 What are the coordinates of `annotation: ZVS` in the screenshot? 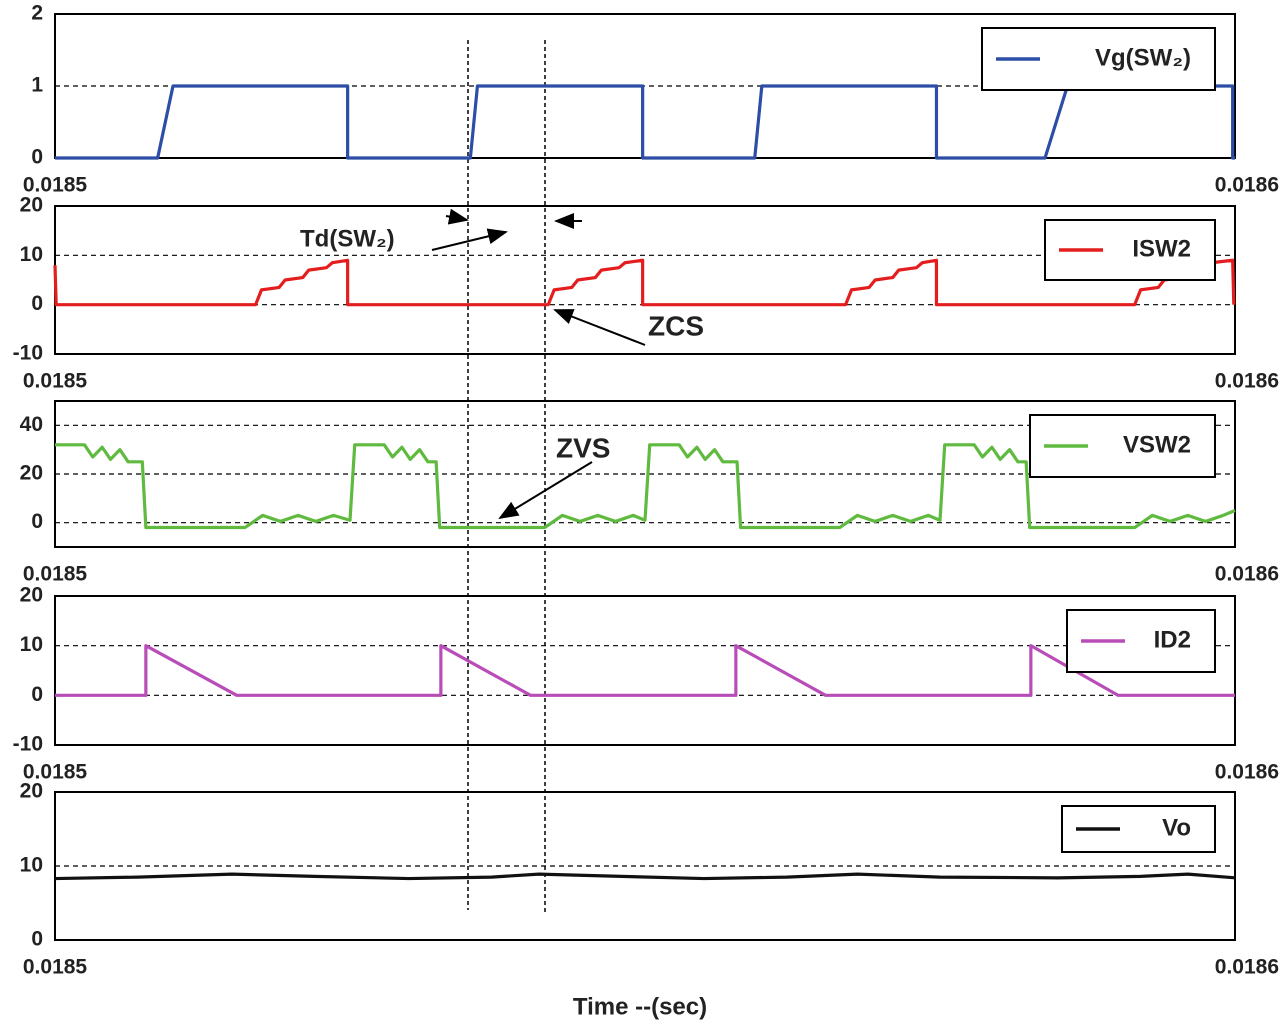 It's located at (583, 447).